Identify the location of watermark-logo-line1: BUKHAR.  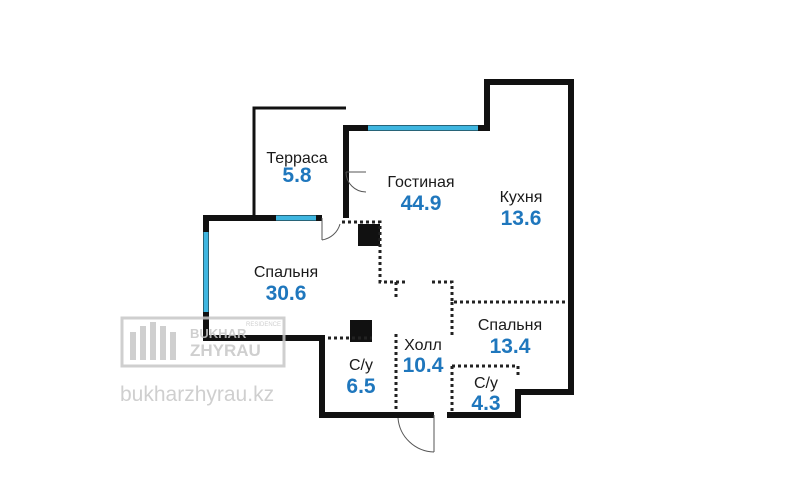
(218, 333).